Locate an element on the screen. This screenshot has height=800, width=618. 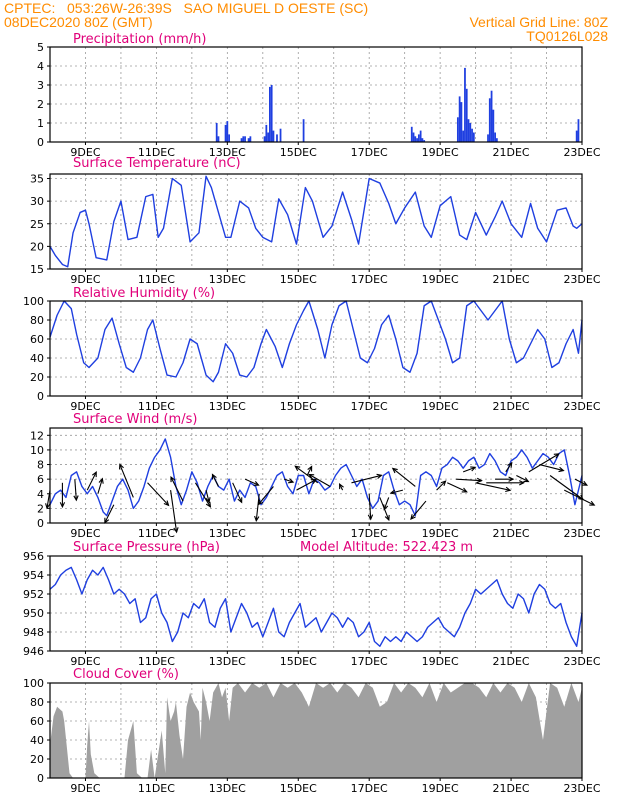
precip-xtick-label: 13DEC is located at coordinates (227, 152).